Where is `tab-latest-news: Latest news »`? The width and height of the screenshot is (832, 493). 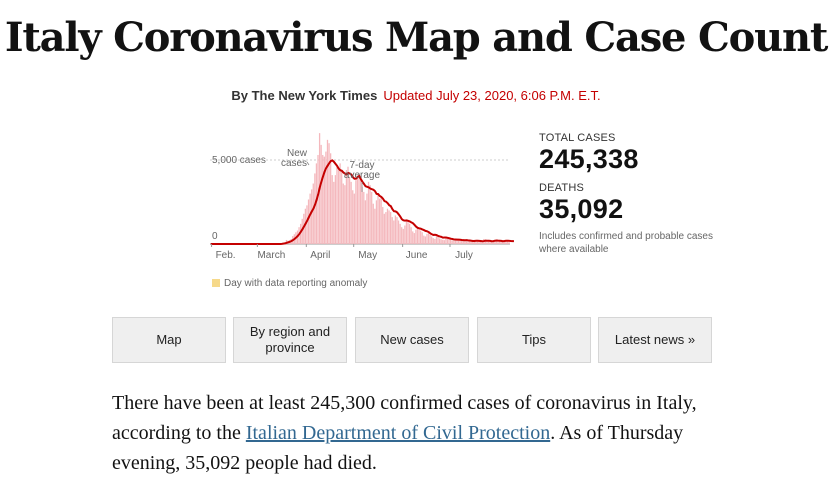
tab-latest-news: Latest news » is located at coordinates (655, 340).